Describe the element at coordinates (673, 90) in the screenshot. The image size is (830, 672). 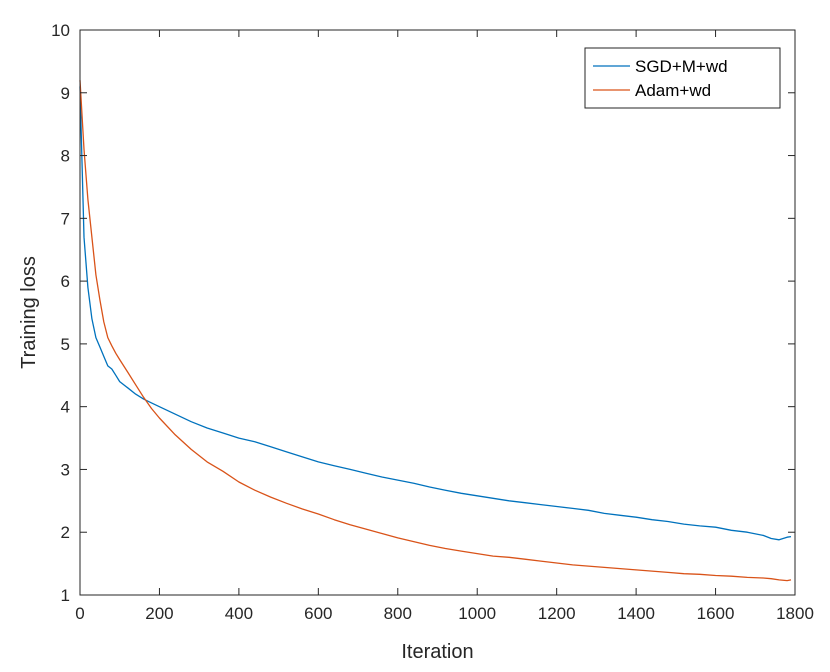
I see `legend-label-adam: Adam+wd` at that location.